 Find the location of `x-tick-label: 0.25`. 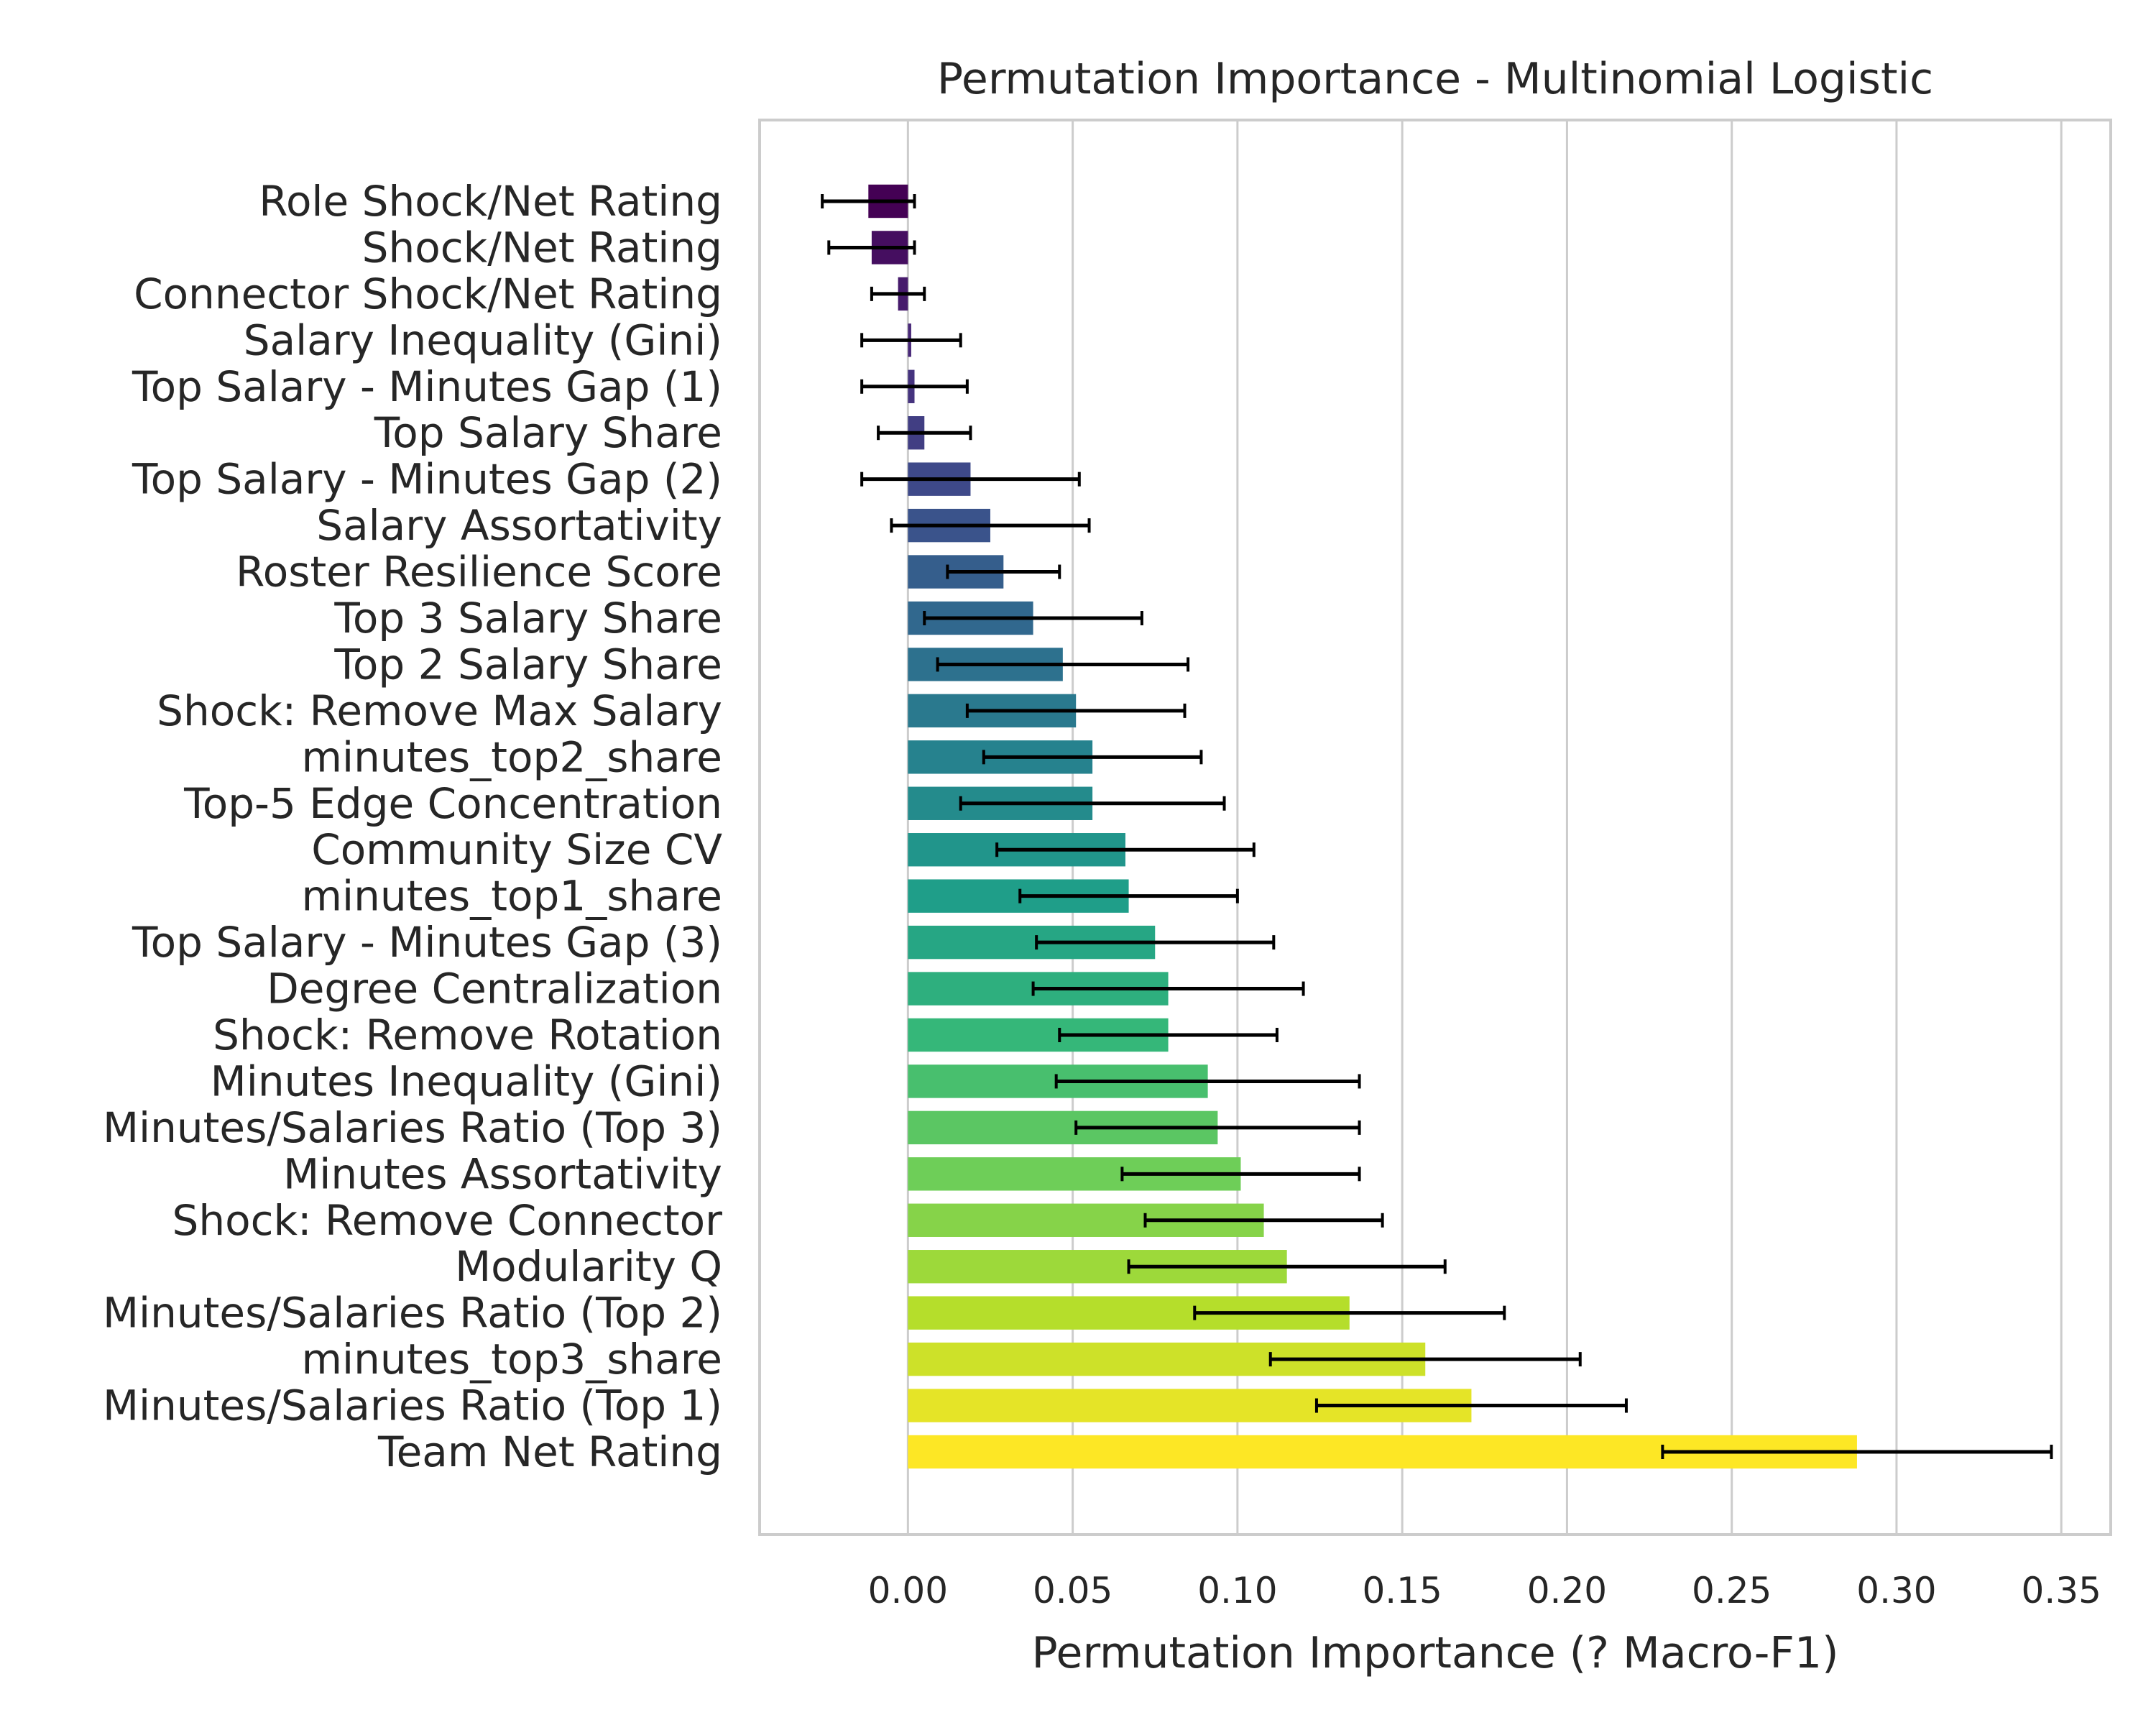

x-tick-label: 0.25 is located at coordinates (1732, 1590).